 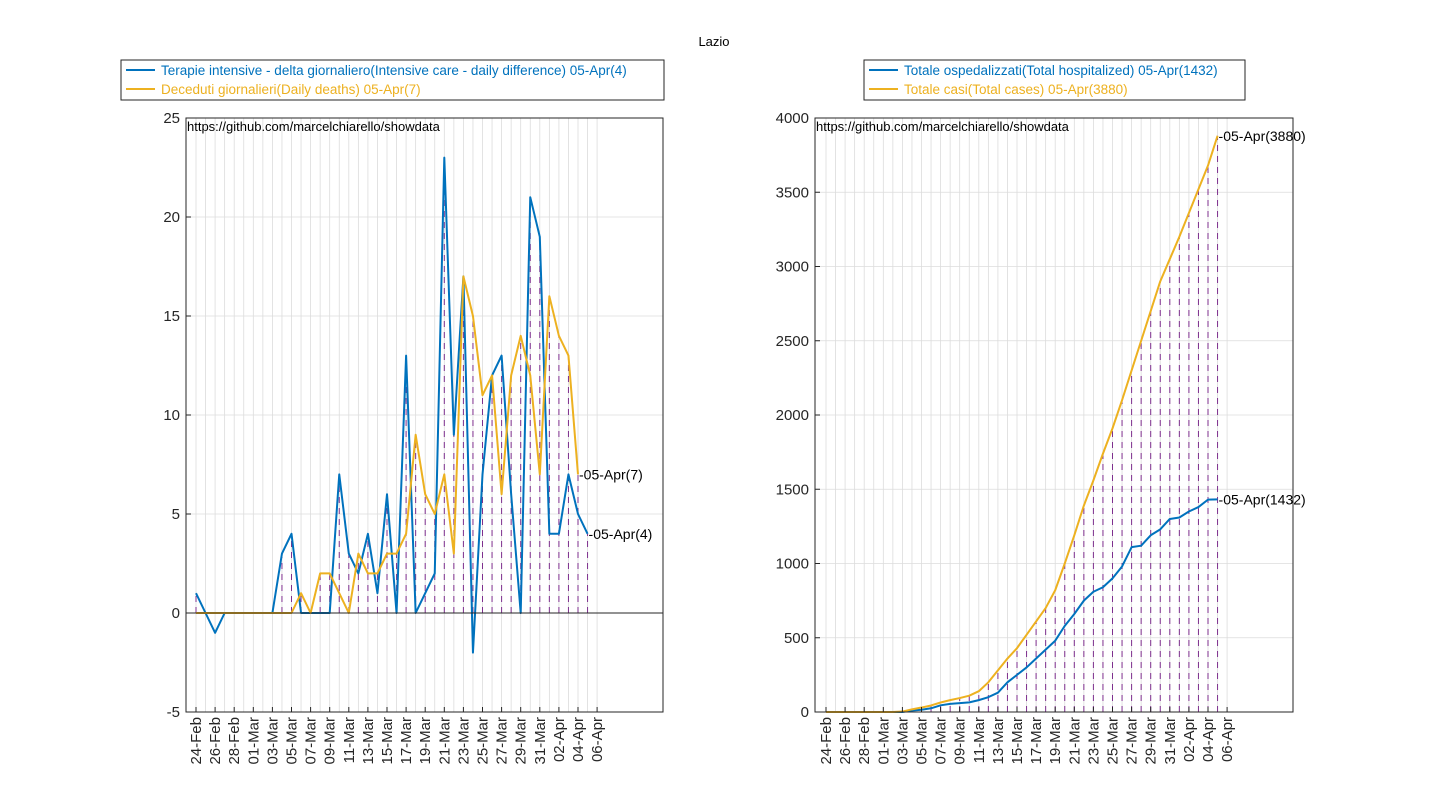 I want to click on figure-title: Lazio, so click(x=713, y=41).